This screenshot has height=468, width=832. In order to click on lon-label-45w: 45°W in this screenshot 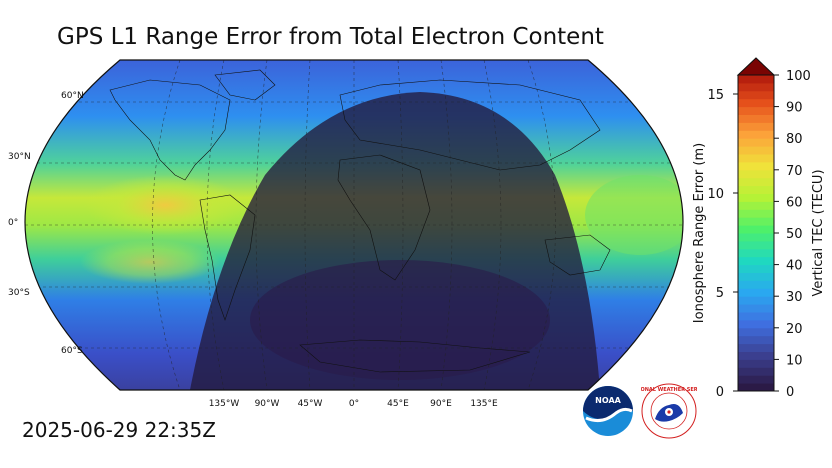, I will do `click(310, 404)`.